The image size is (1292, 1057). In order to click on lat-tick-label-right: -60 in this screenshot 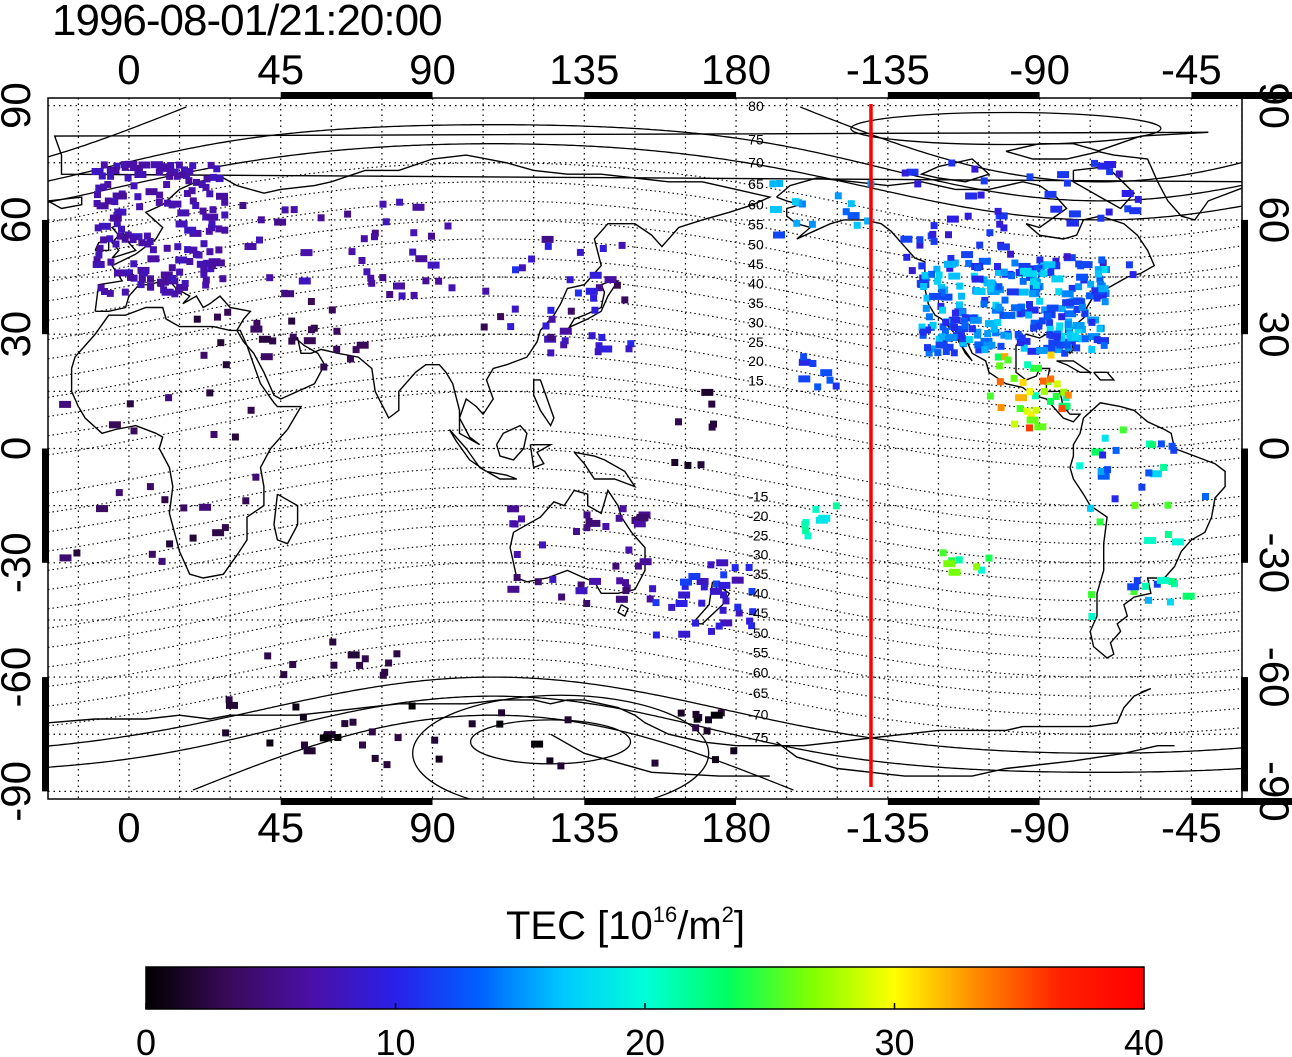, I will do `click(1271, 677)`.